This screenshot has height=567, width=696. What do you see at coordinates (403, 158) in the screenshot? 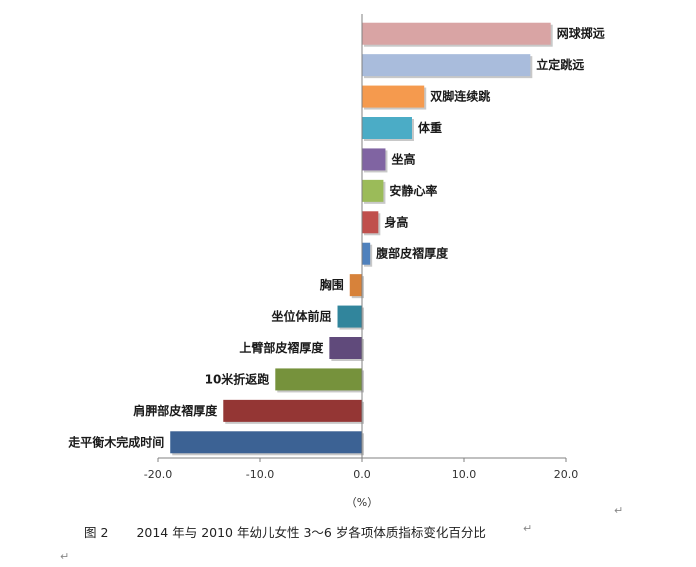
I see `bar-label: 坐高` at bounding box center [403, 158].